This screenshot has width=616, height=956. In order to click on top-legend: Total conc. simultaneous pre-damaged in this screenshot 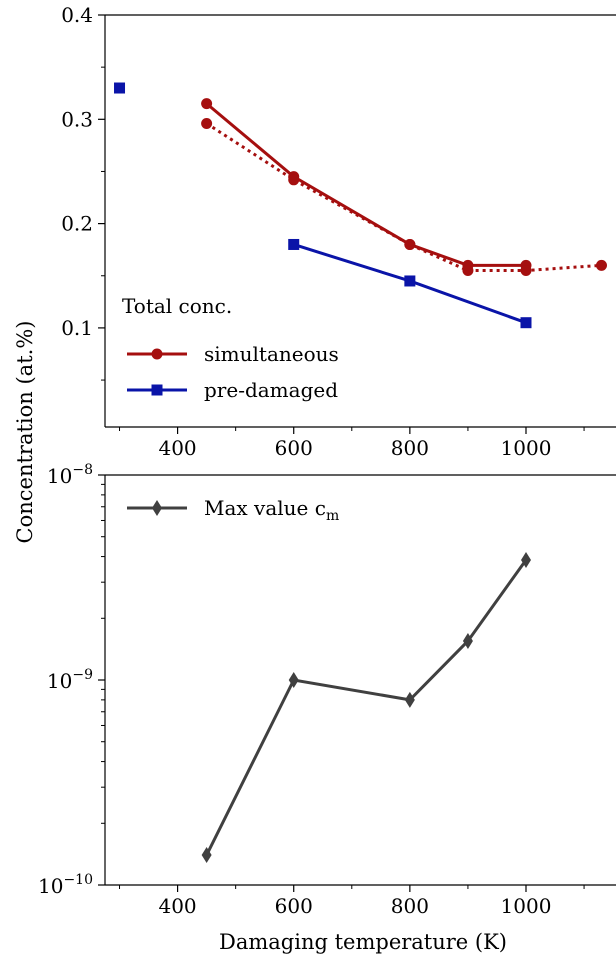, I will do `click(230, 348)`.